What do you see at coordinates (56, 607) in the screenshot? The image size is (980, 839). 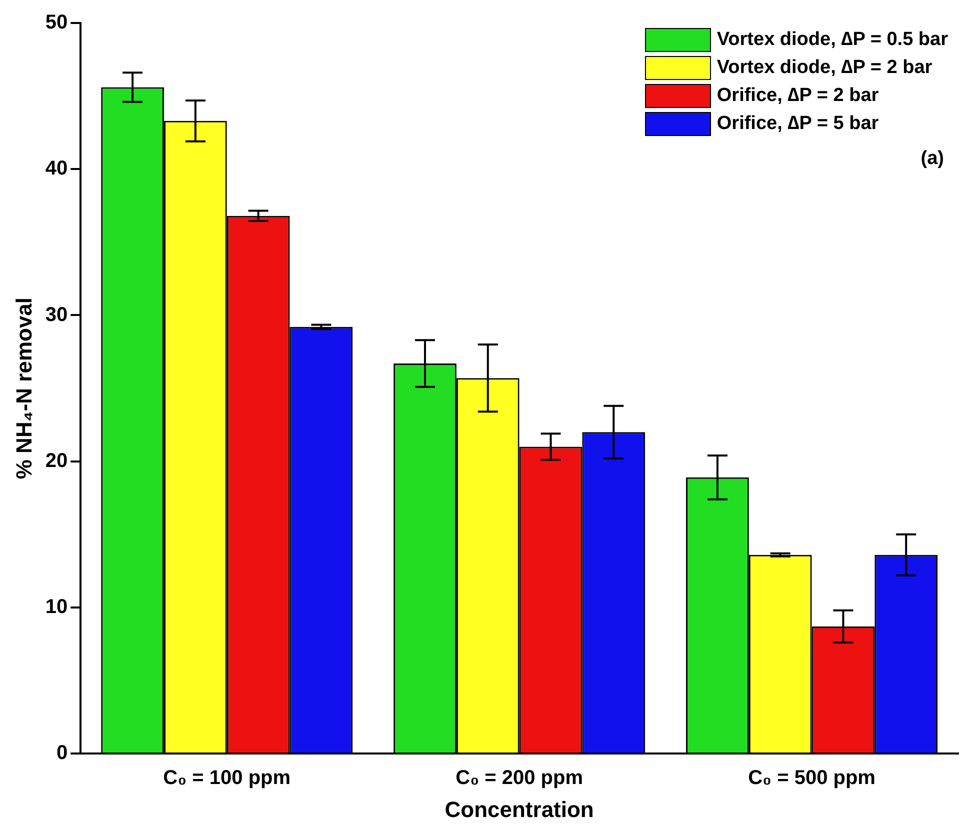 I see `y-tick-label: 10` at bounding box center [56, 607].